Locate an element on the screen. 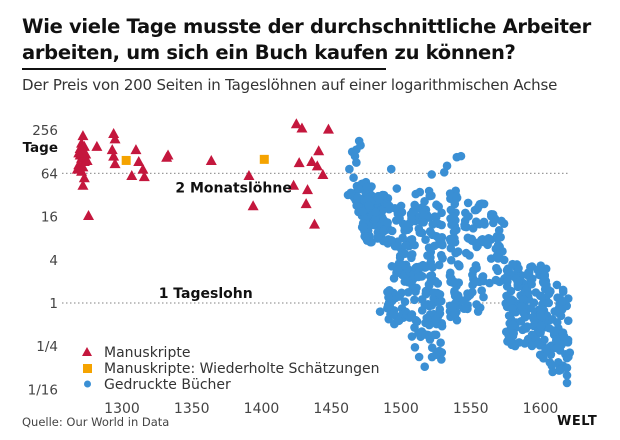 This screenshot has width=620, height=440. x-tick-label: 1500 is located at coordinates (401, 409).